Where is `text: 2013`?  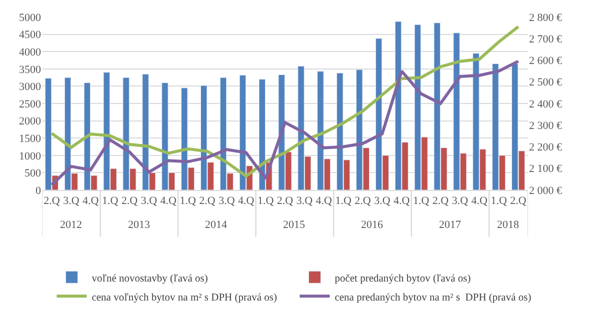 text: 2013 is located at coordinates (139, 225).